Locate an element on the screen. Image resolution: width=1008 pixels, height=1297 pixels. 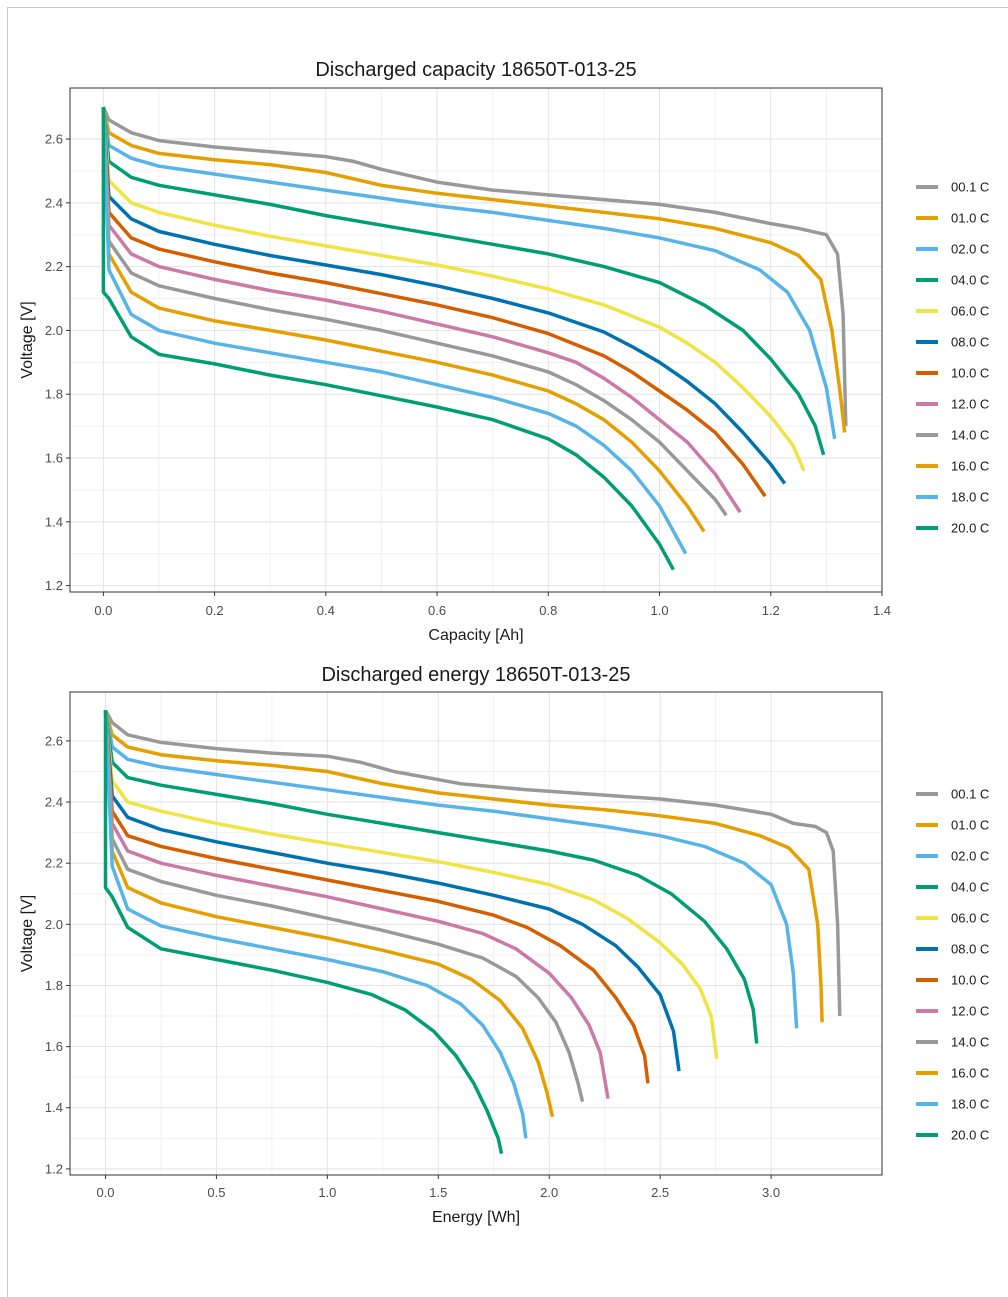
legend-item: 10.0 C is located at coordinates (952, 373).